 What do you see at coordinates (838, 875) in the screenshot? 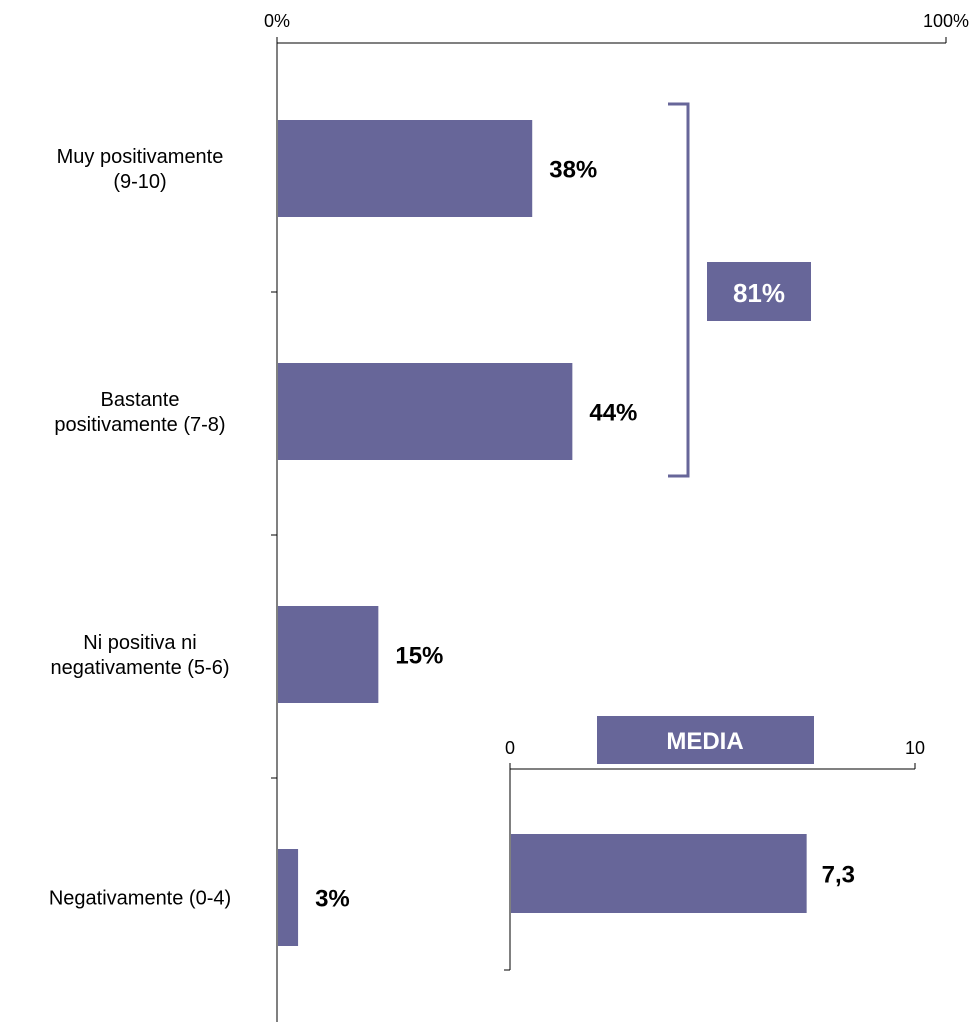
I see `media-value-label: 7,3` at bounding box center [838, 875].